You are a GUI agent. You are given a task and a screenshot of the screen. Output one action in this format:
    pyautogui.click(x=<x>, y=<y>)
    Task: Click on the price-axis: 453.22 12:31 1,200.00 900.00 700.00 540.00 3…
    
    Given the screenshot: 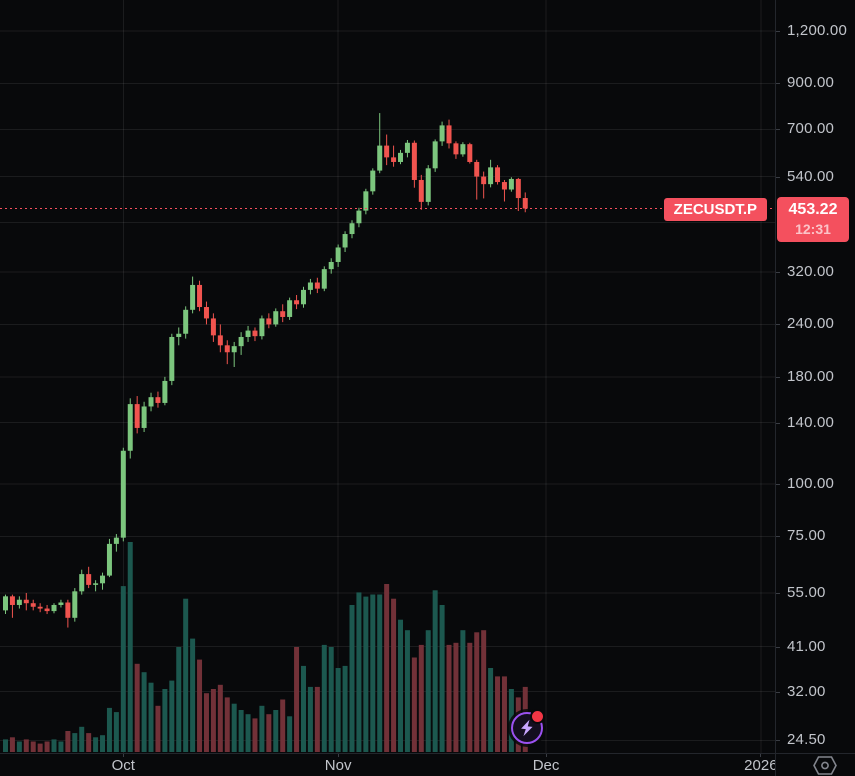 What is the action you would take?
    pyautogui.click(x=815, y=376)
    